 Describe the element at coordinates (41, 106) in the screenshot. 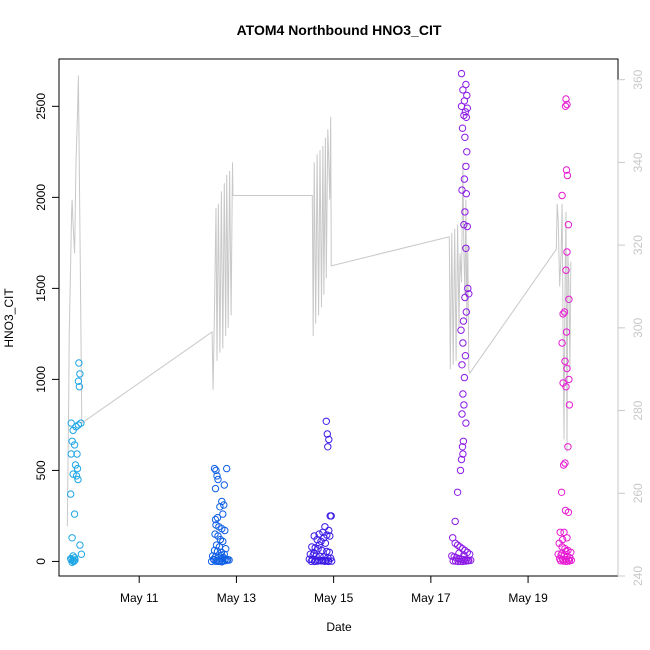

I see `y-tick-label: 2500` at that location.